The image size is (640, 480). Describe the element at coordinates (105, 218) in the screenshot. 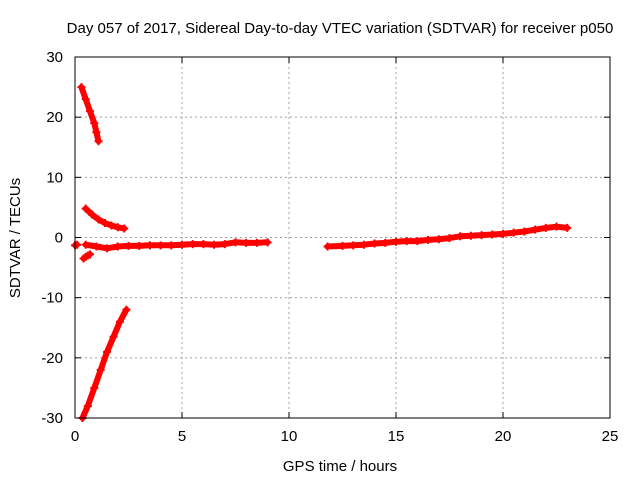

I see `series-trace-decay` at that location.